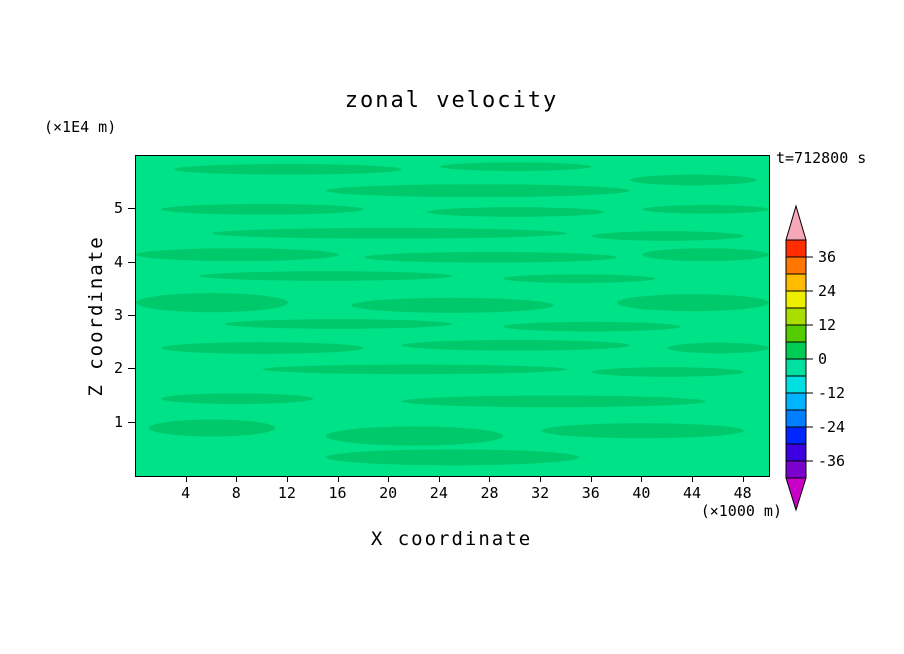  Describe the element at coordinates (96, 316) in the screenshot. I see `y-axis-title: Z coordinate` at that location.